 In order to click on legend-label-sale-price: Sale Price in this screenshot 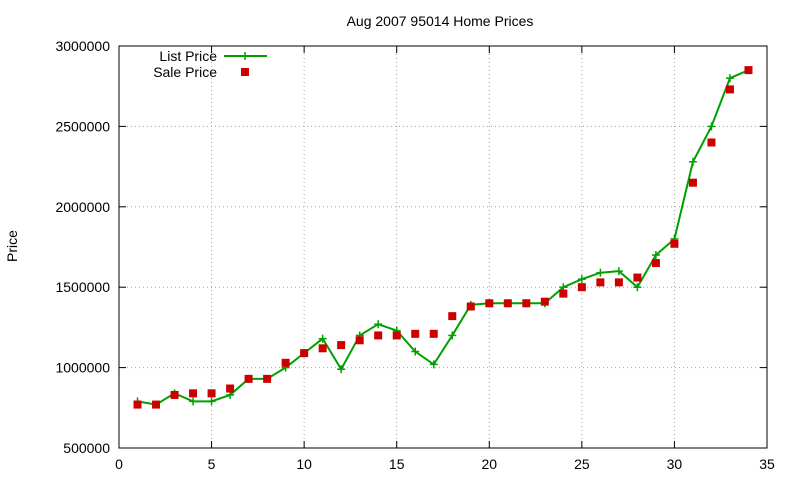, I will do `click(185, 72)`.